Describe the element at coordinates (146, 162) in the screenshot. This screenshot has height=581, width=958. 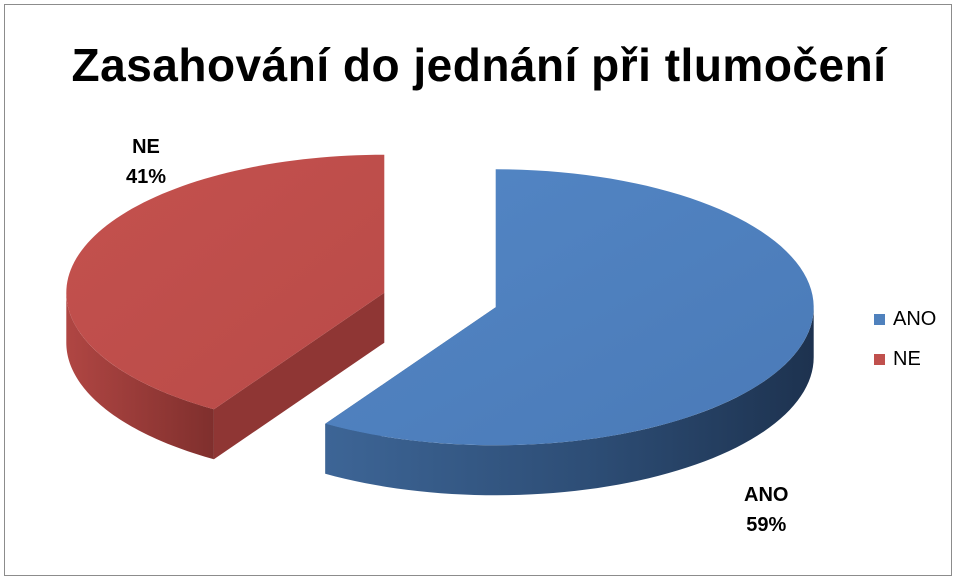
I see `data-label-ne: NE 41%` at that location.